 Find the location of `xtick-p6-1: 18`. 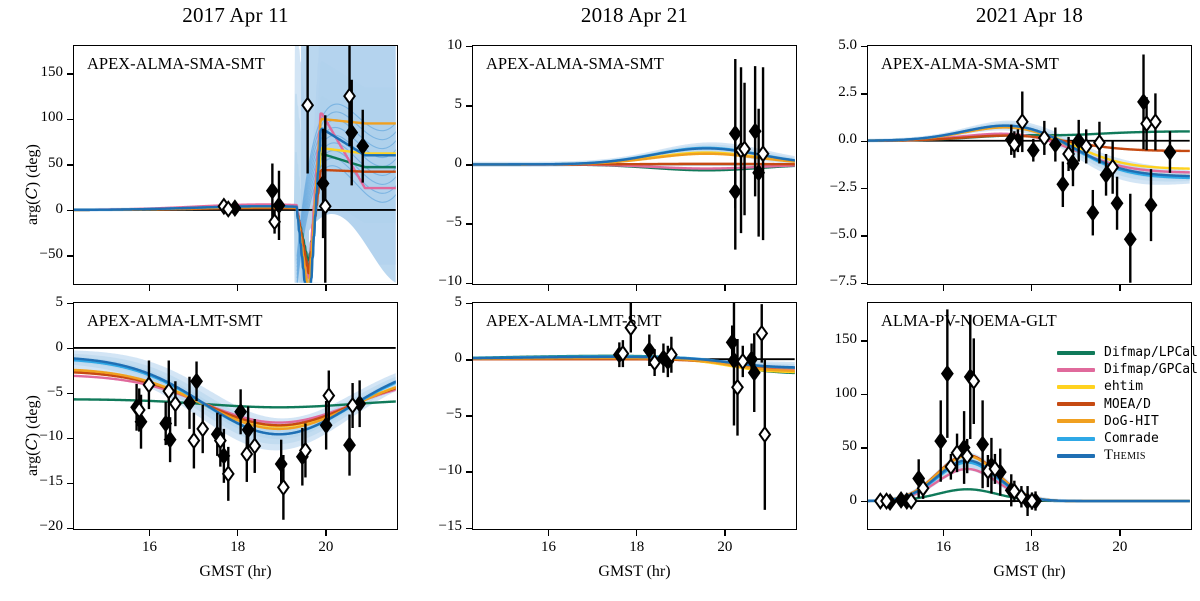

xtick-p6-1: 18 is located at coordinates (1032, 547).